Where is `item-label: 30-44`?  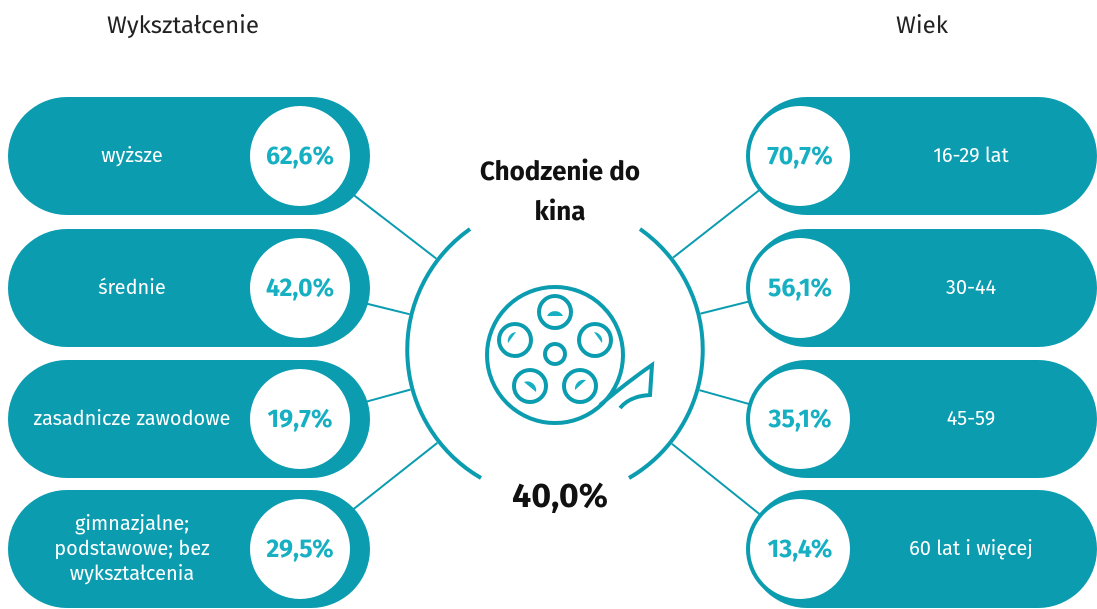
item-label: 30-44 is located at coordinates (971, 287).